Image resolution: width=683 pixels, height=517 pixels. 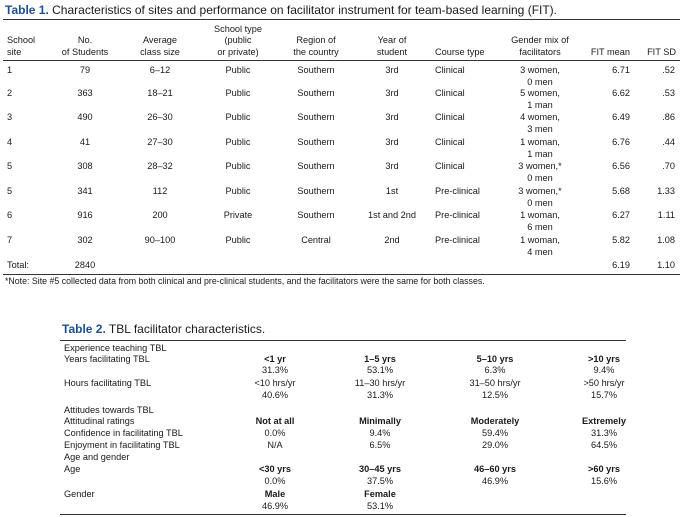 What do you see at coordinates (275, 359) in the screenshot?
I see `years-head-1: <1 yr` at bounding box center [275, 359].